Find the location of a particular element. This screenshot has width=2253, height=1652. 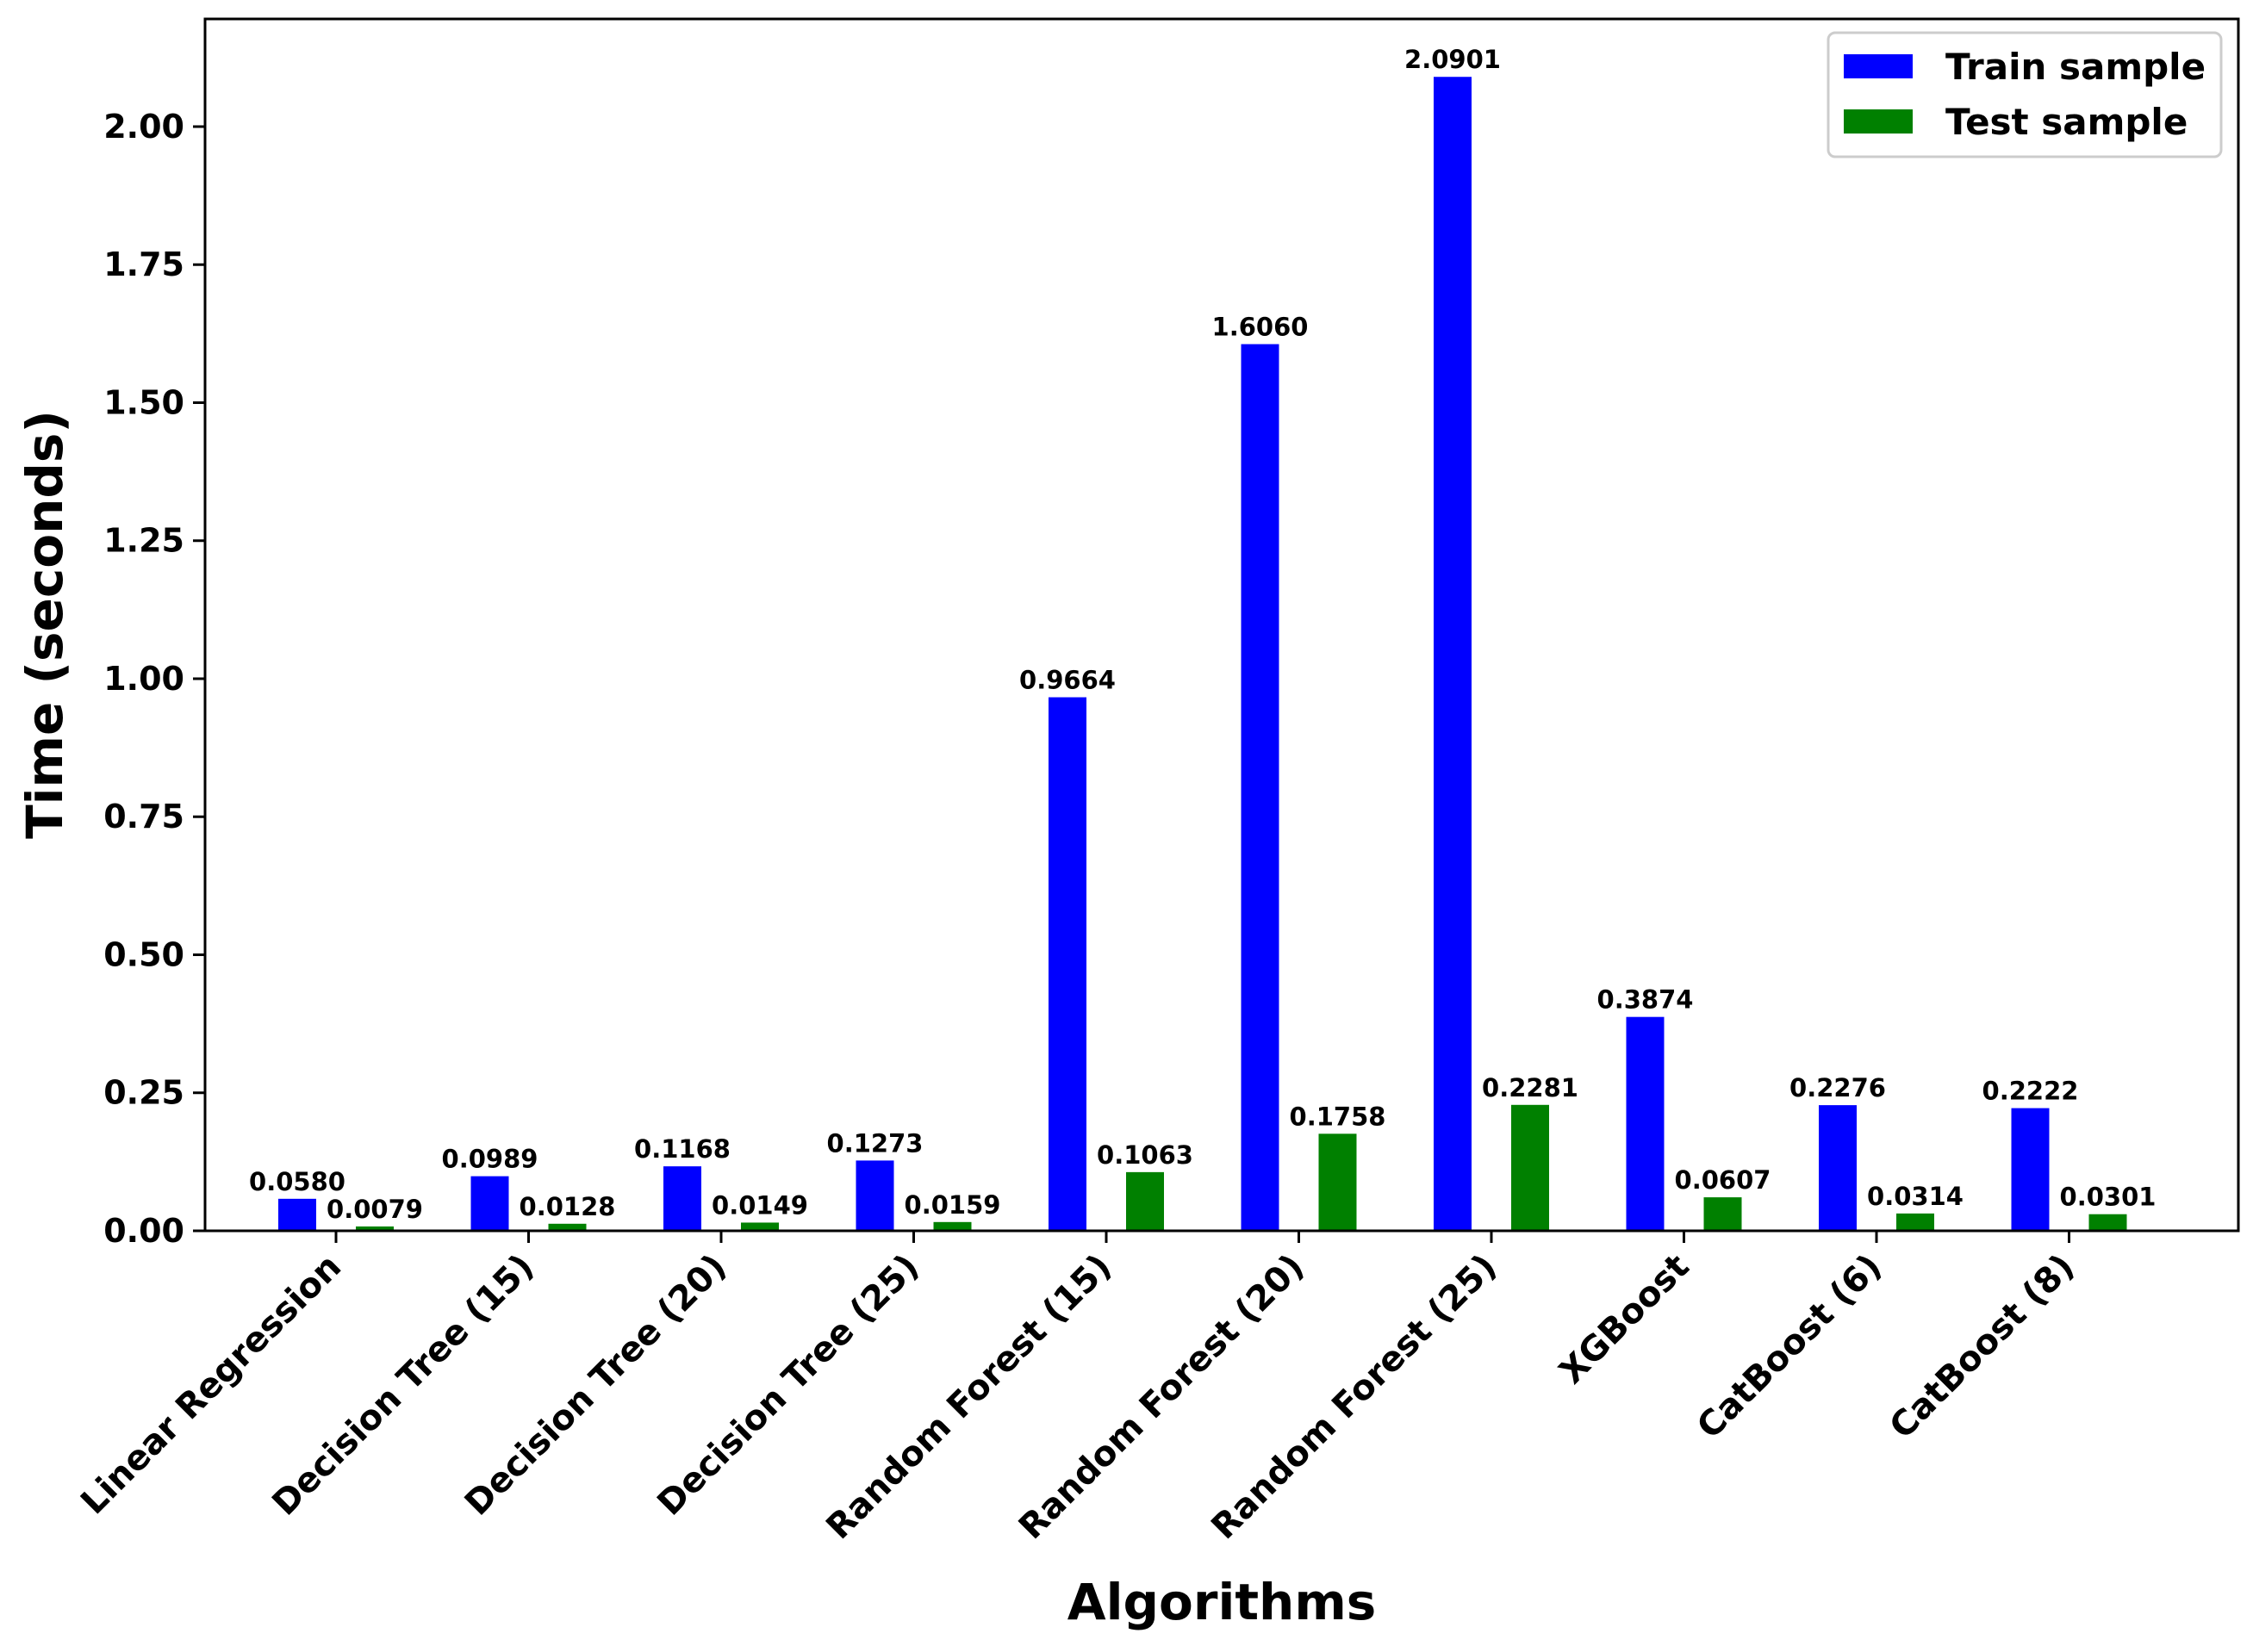

data-label-train: 0.0580 is located at coordinates (297, 1181).